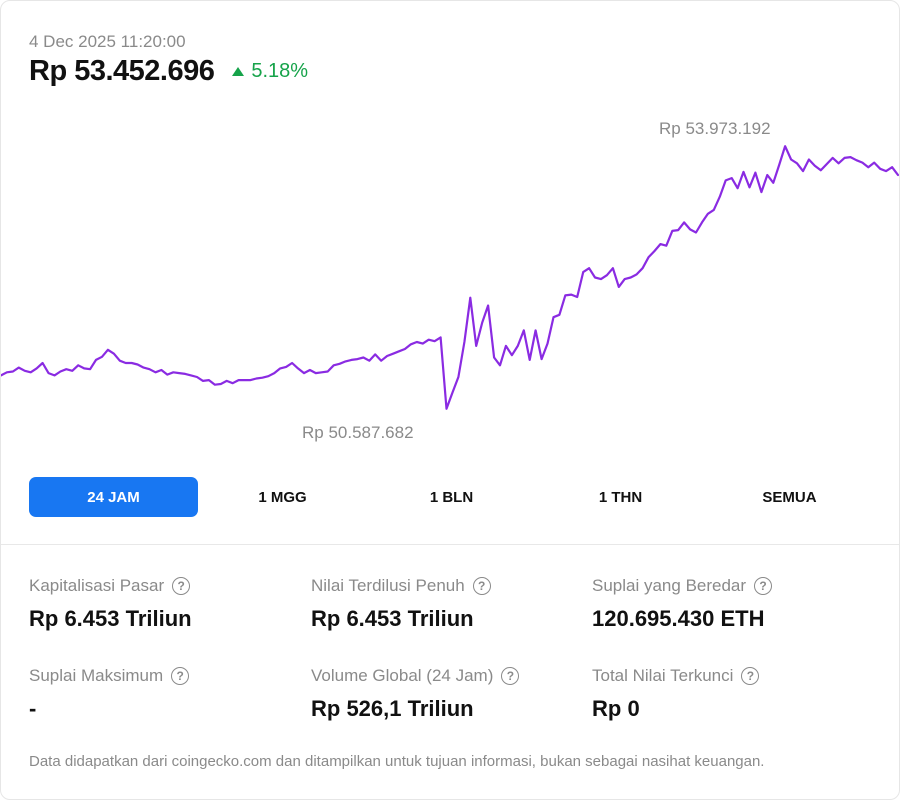  What do you see at coordinates (715, 128) in the screenshot?
I see `chart-high-label: Rp 53.973.192` at bounding box center [715, 128].